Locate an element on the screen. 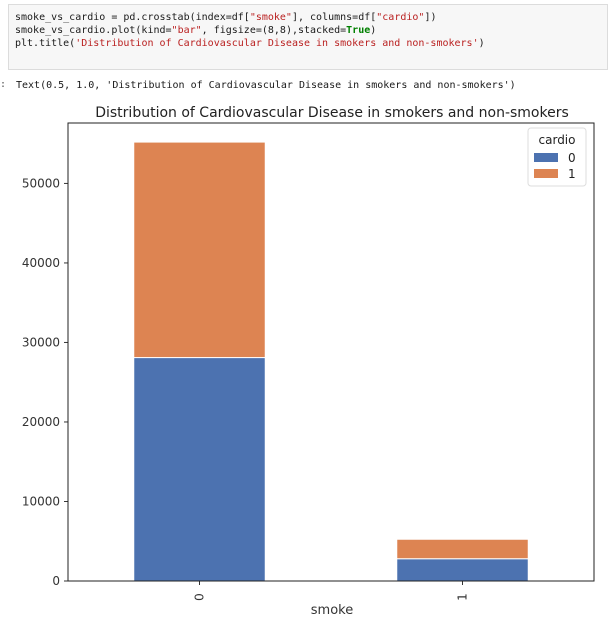  y-tick-label: 40000 is located at coordinates (41, 263).